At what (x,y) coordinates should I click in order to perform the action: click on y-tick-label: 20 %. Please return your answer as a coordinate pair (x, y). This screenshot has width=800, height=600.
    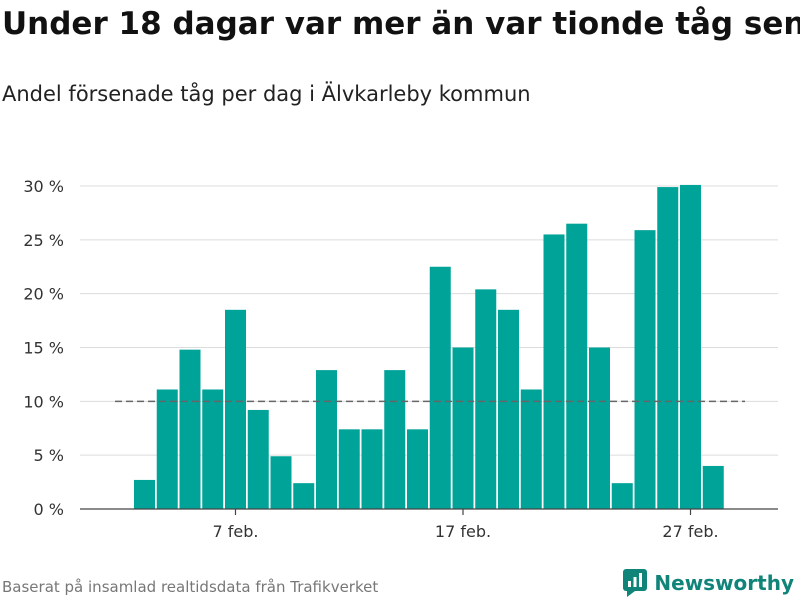
    Looking at the image, I should click on (43, 294).